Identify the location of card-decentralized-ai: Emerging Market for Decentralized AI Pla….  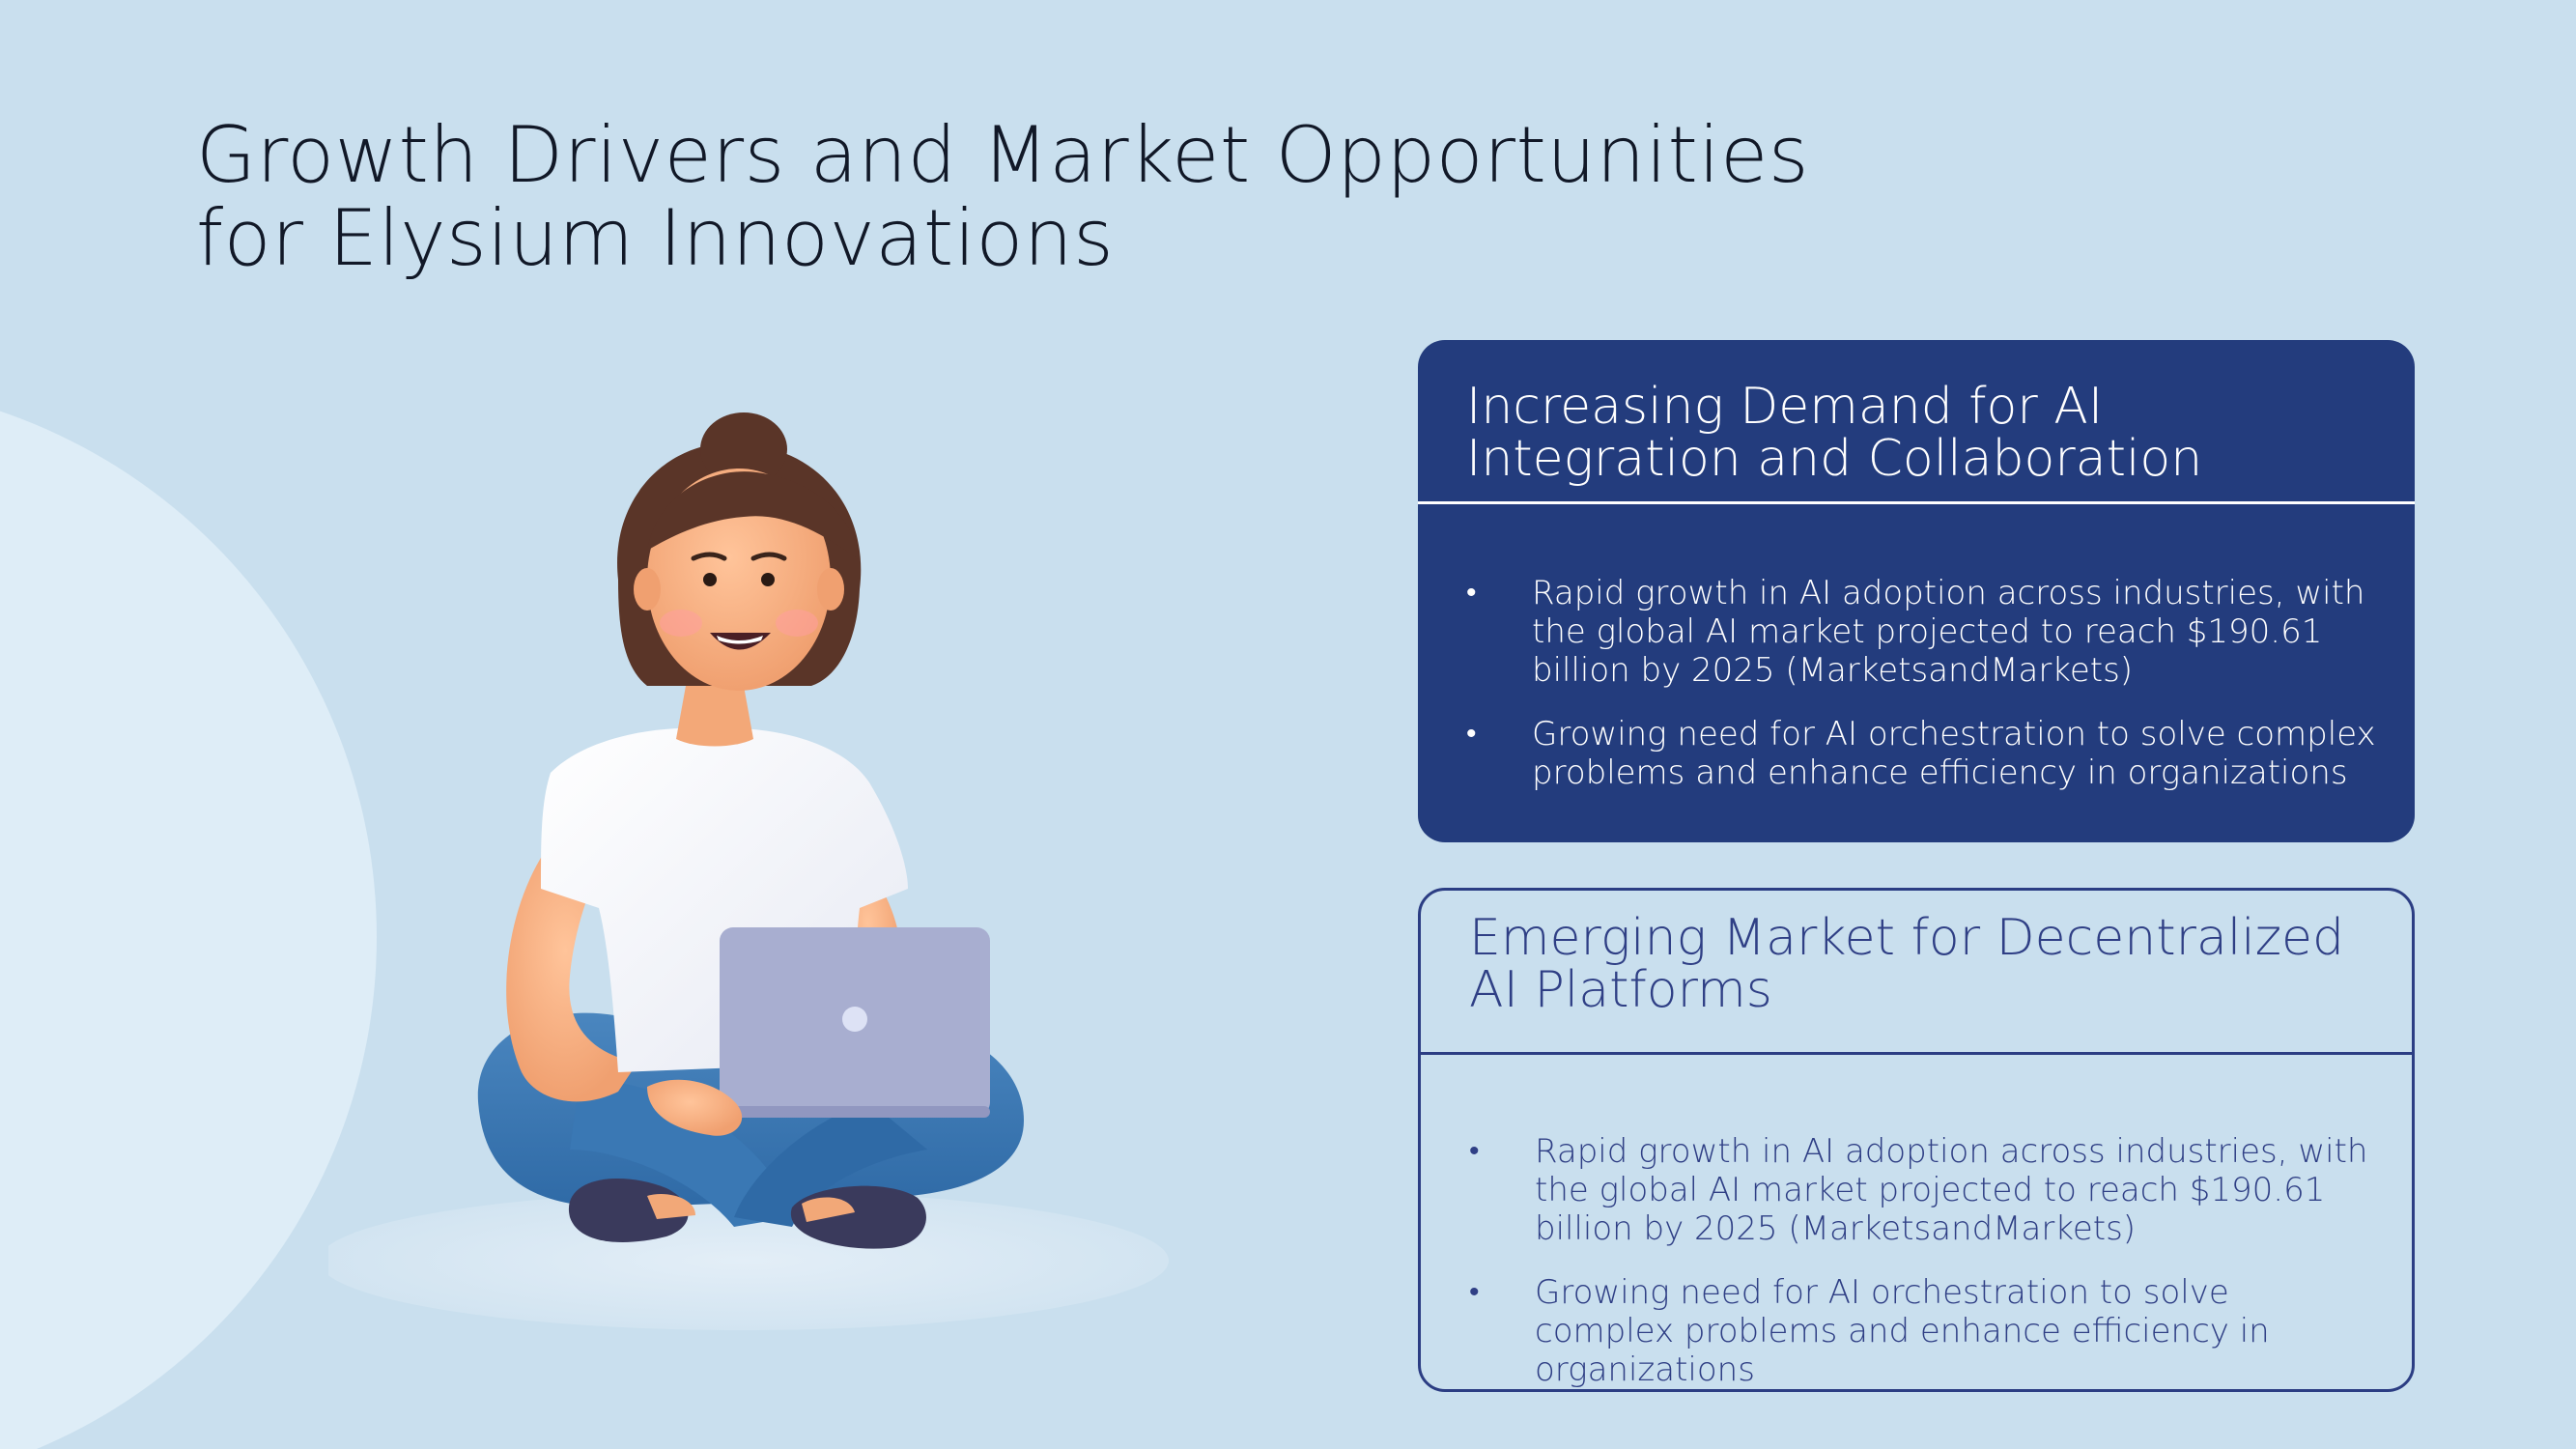
(1916, 1140).